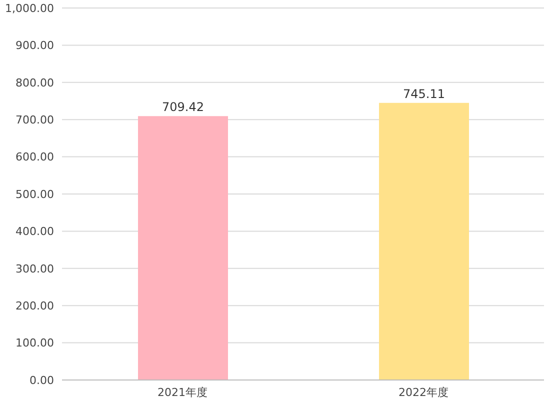 The height and width of the screenshot is (414, 560). I want to click on y-tick-label: 900.00, so click(35, 45).